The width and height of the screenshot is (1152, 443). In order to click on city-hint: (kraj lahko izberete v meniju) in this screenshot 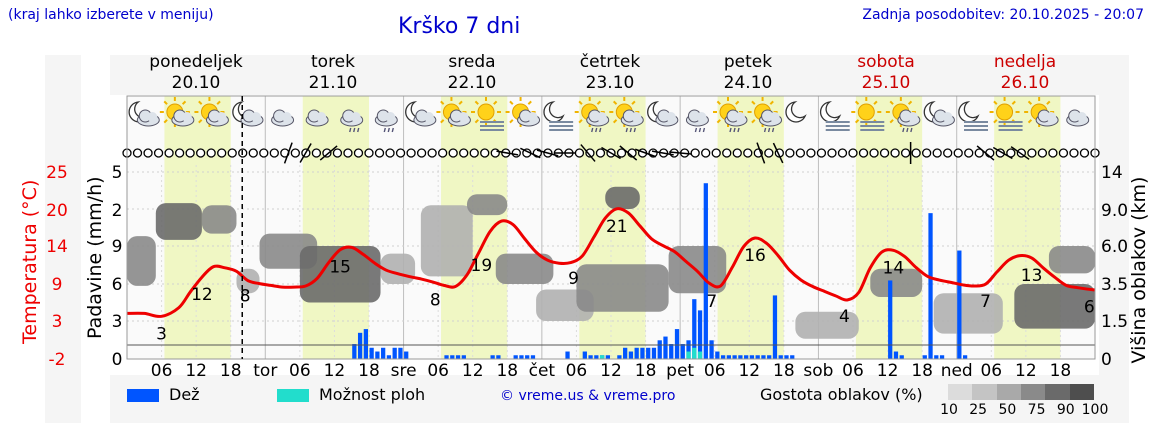, I will do `click(111, 15)`.